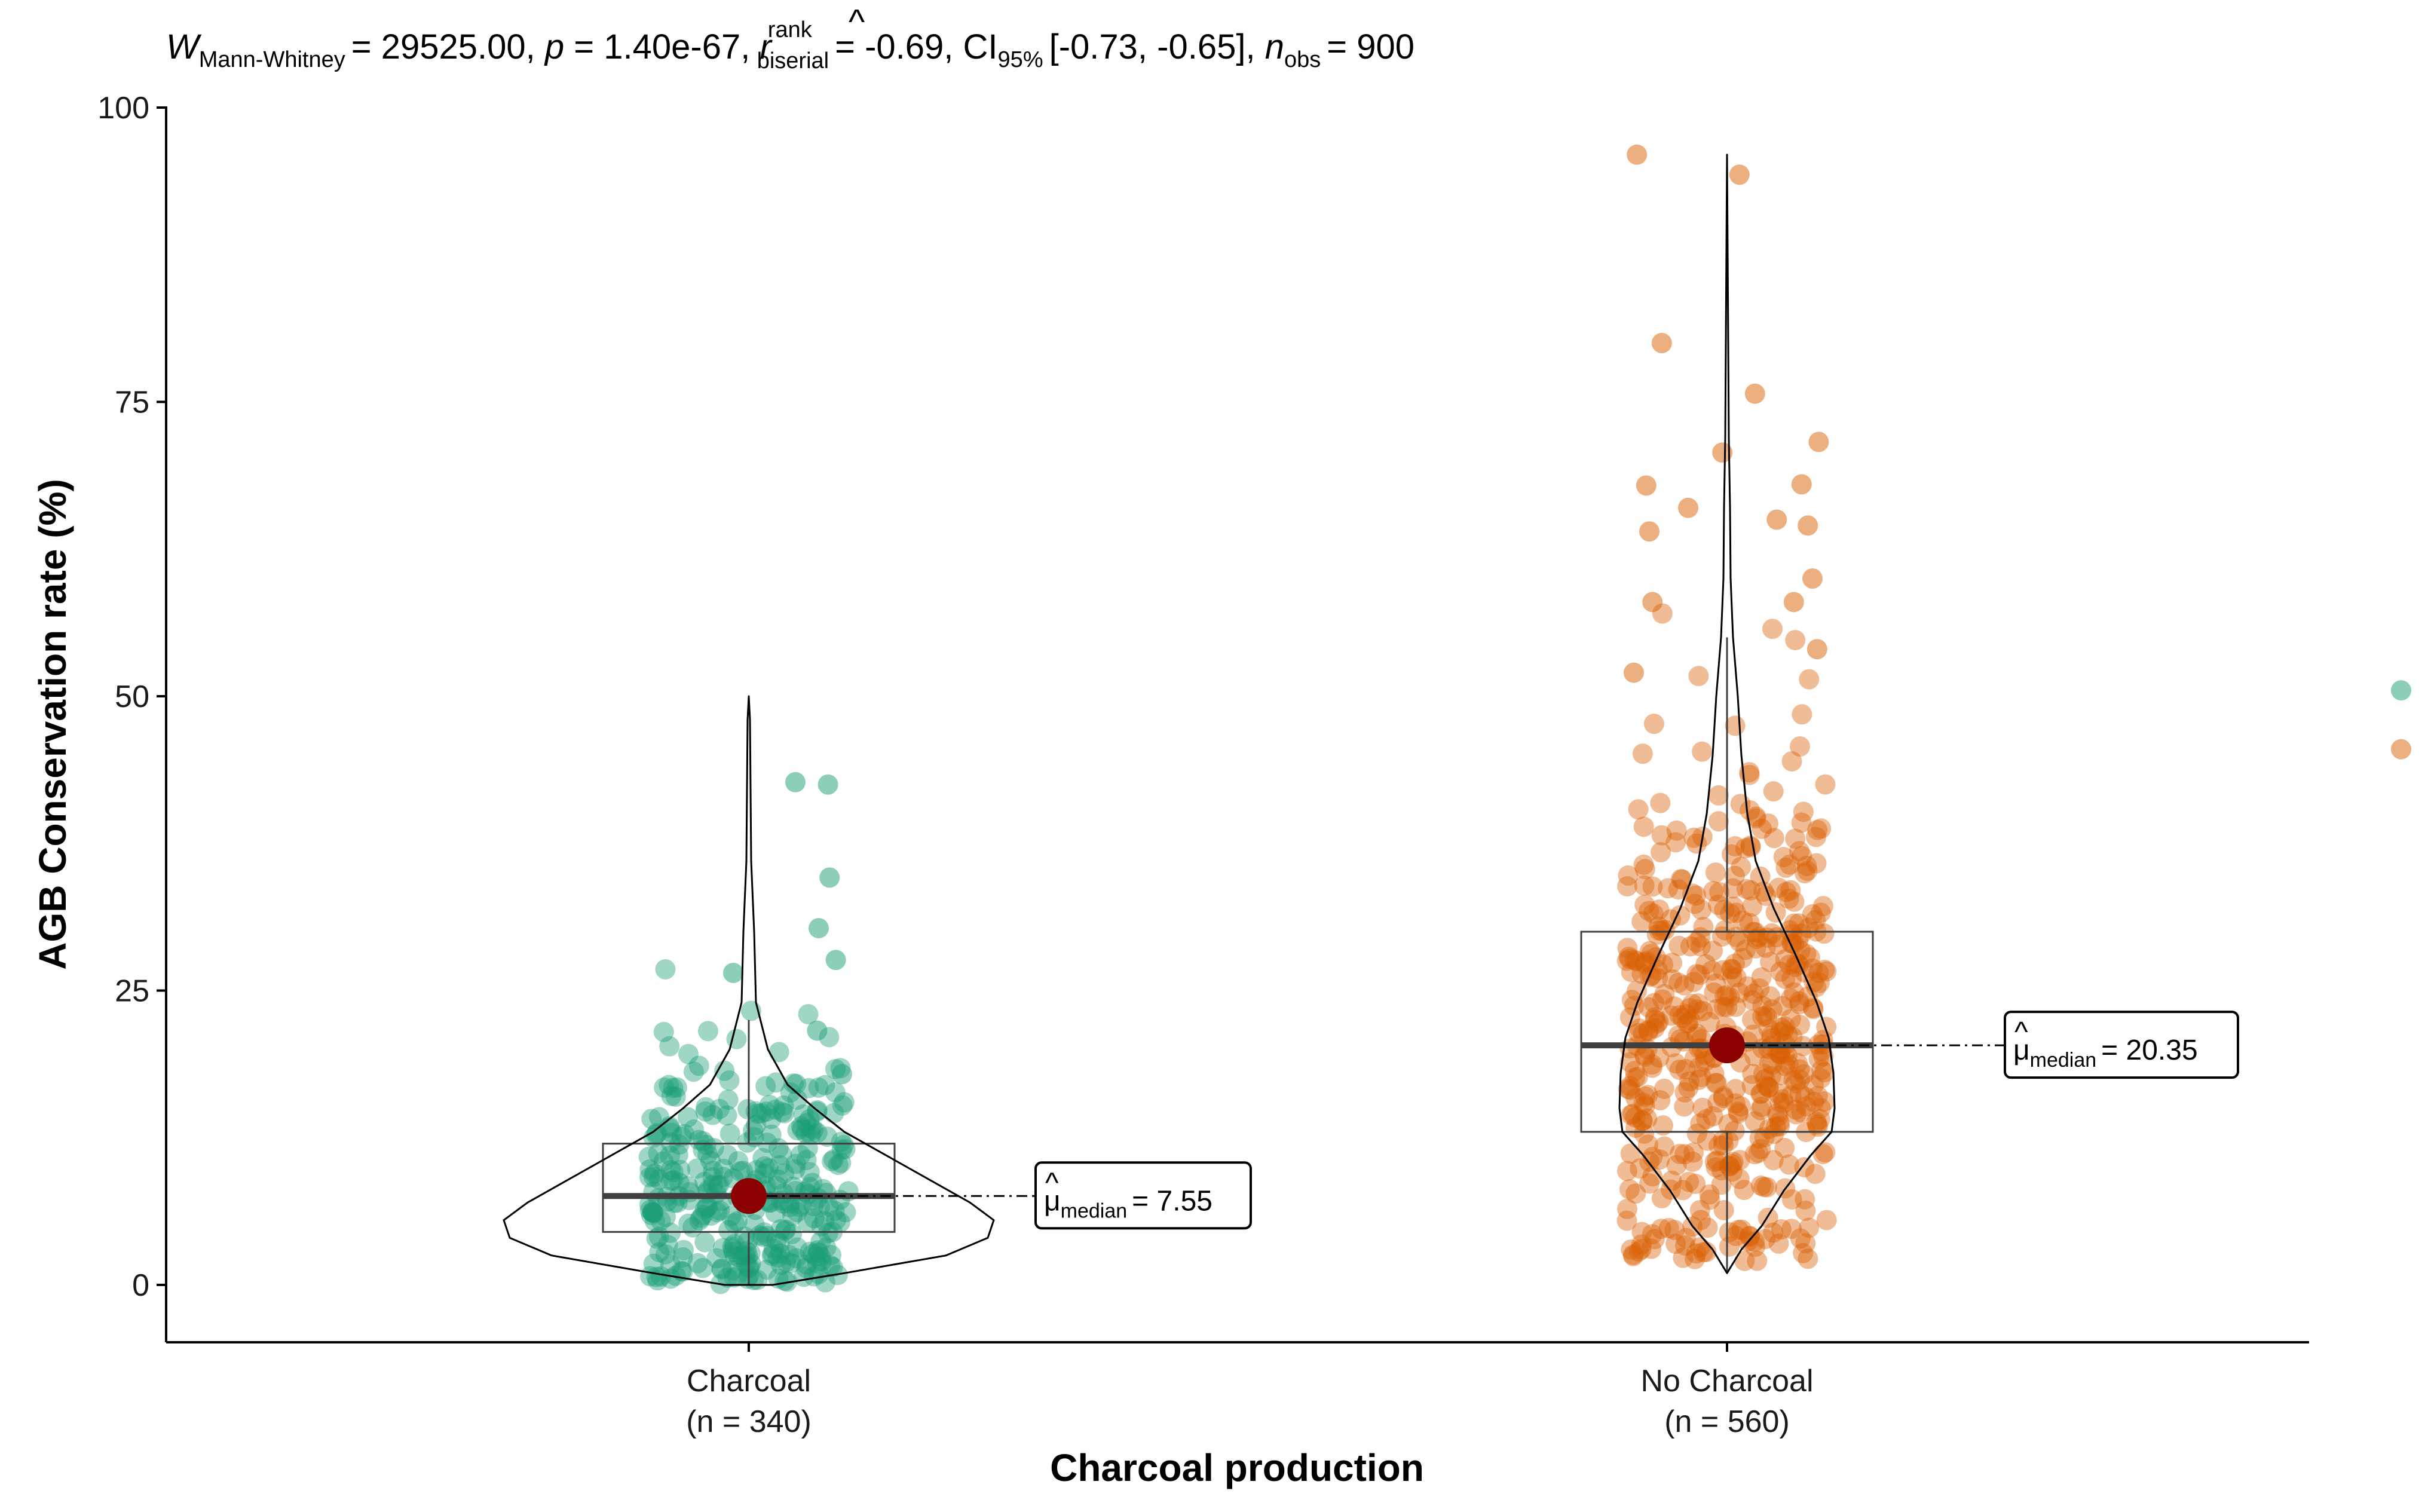 This screenshot has width=2425, height=1512. I want to click on median-label-box, so click(2121, 1045).